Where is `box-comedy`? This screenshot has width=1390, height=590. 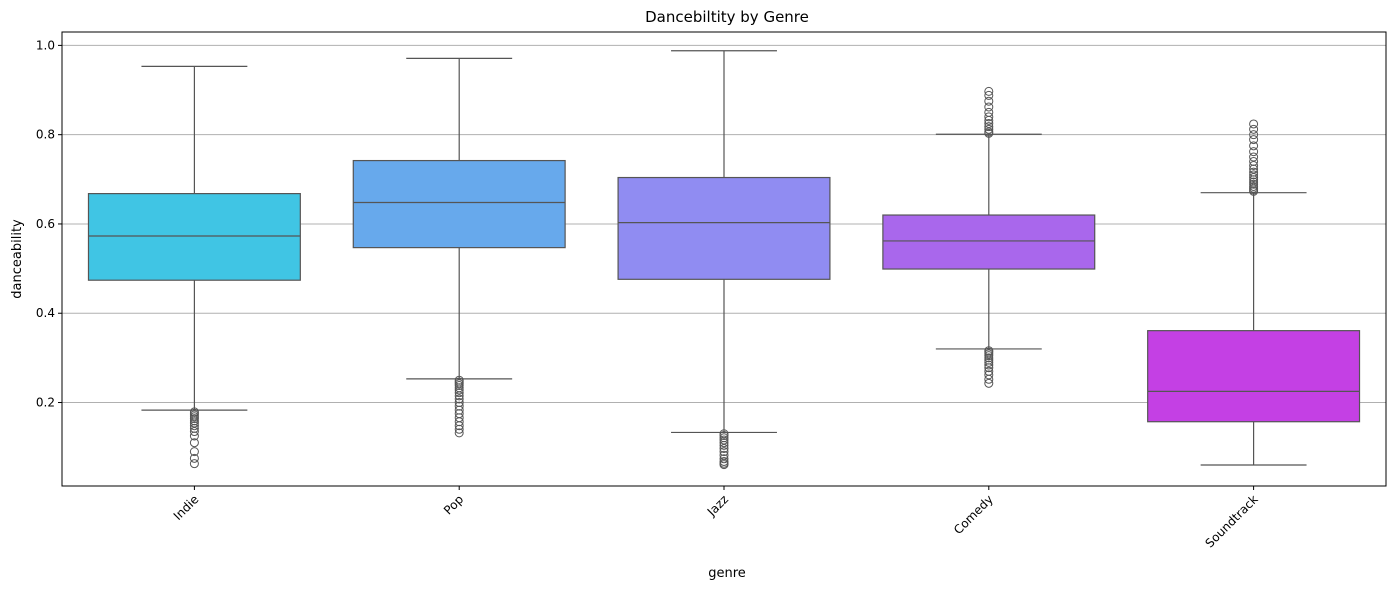
box-comedy is located at coordinates (989, 237).